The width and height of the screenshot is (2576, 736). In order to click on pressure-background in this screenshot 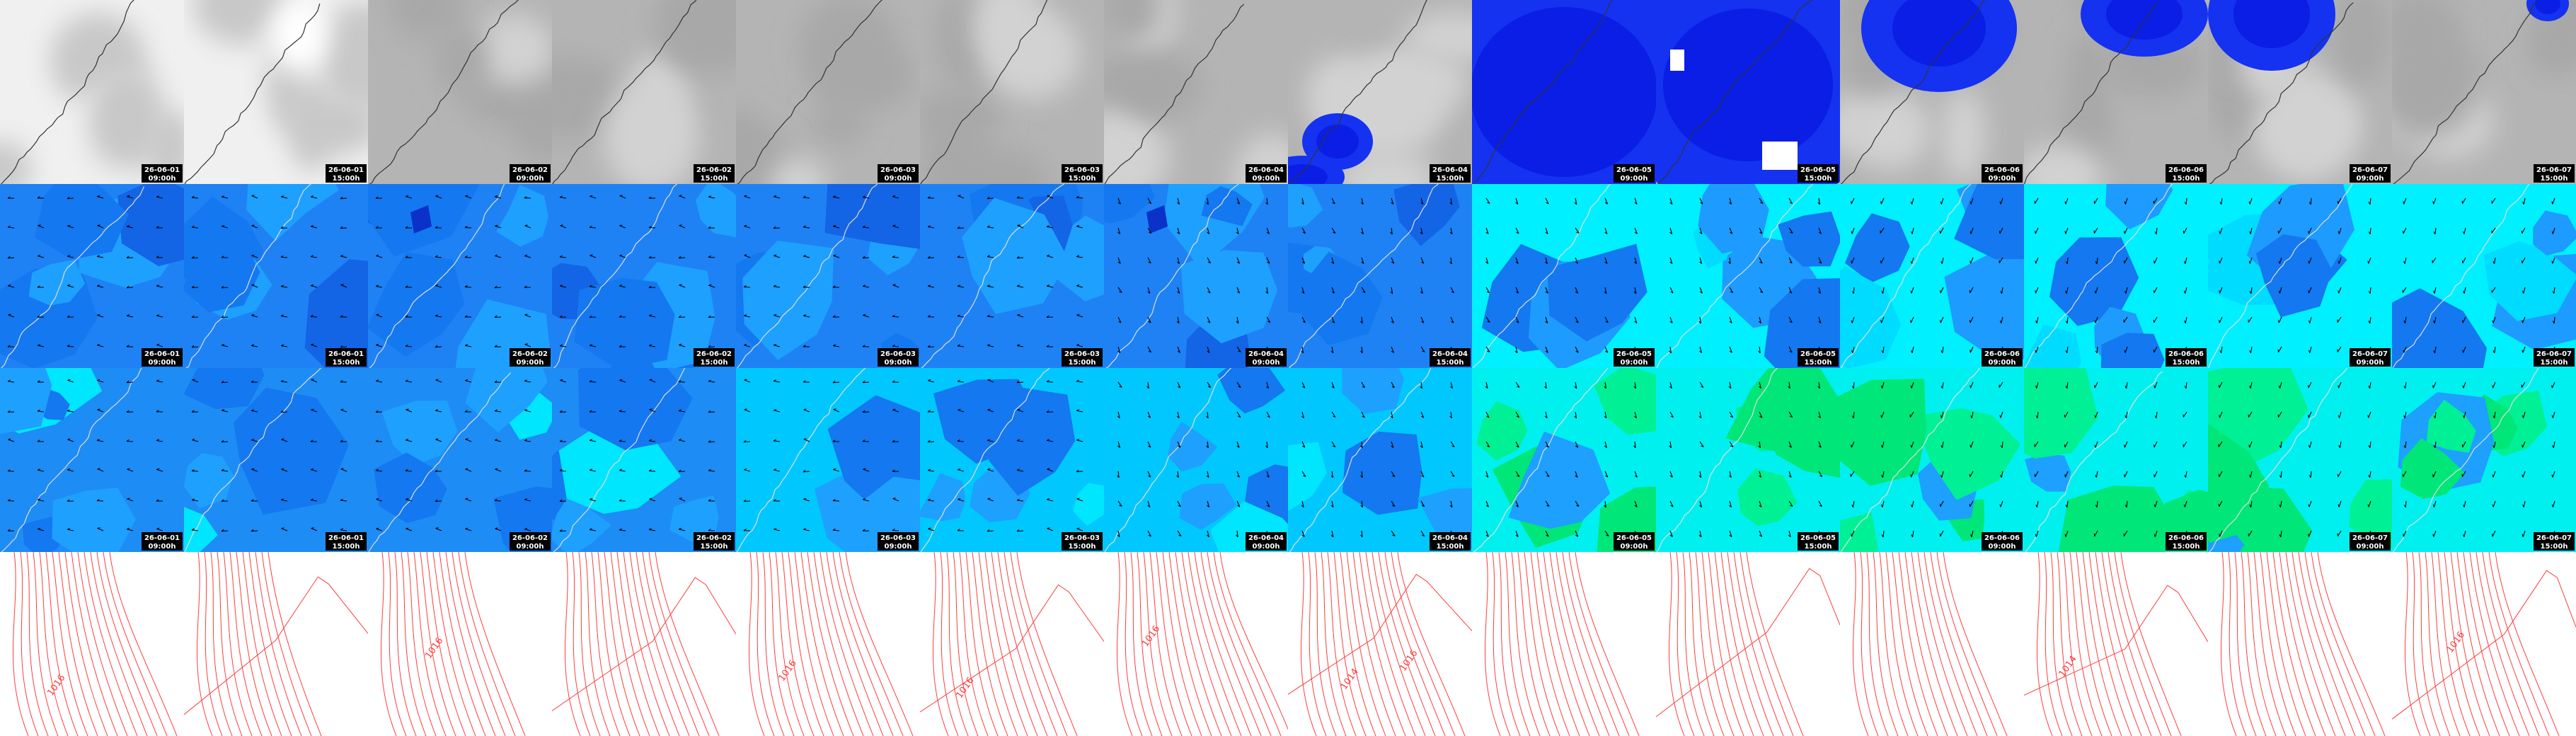, I will do `click(1748, 644)`.